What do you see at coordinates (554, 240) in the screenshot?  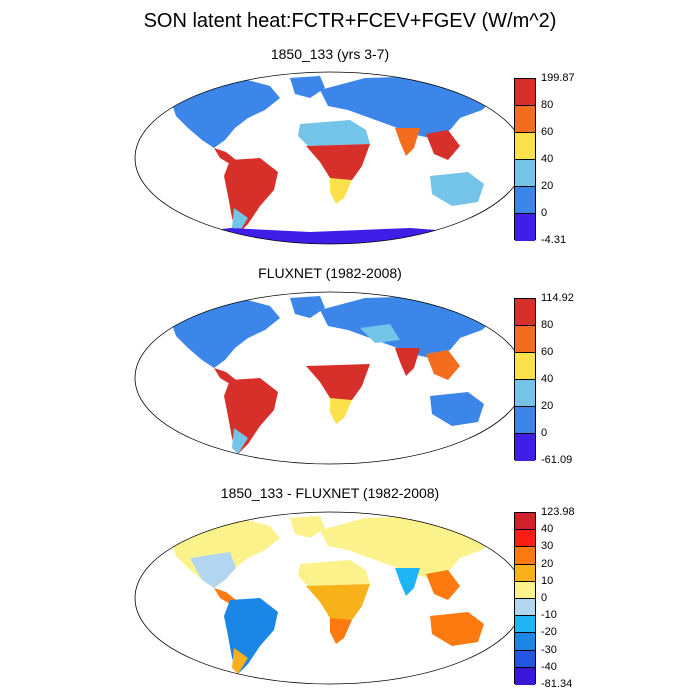 I see `colorbar-label: -4.31` at bounding box center [554, 240].